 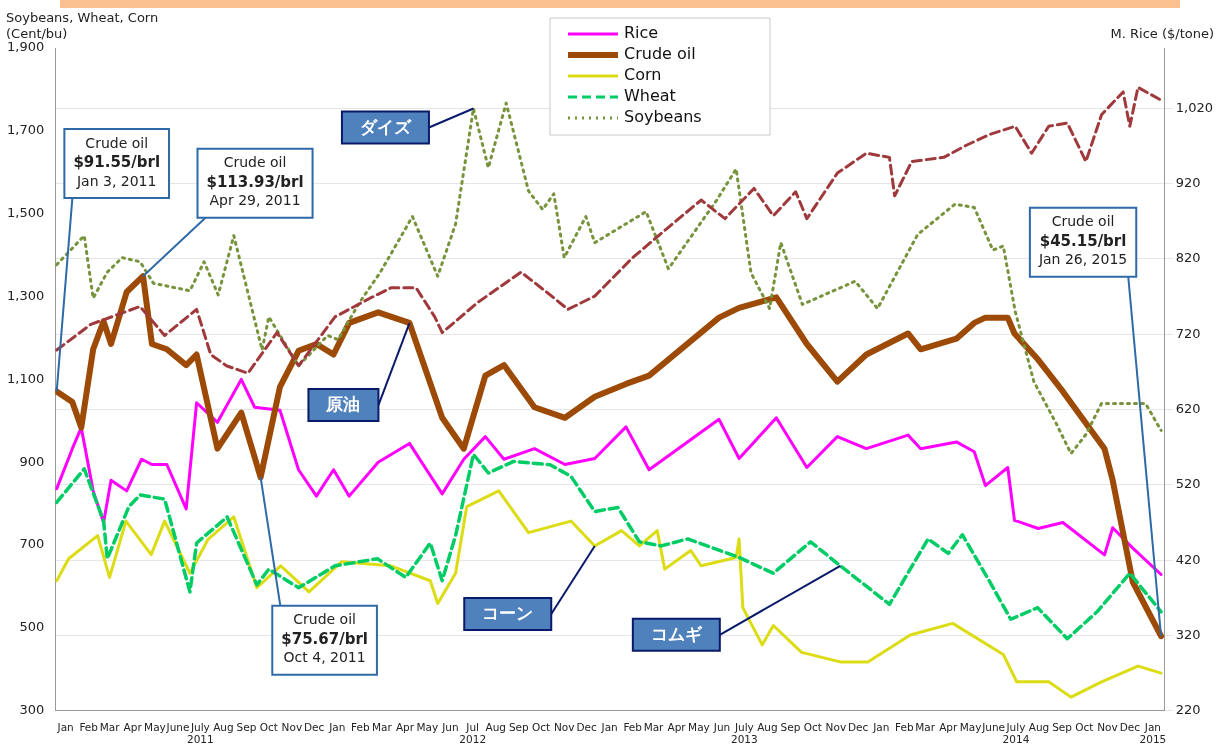 What do you see at coordinates (1188, 710) in the screenshot?
I see `y2-tick-label: 220` at bounding box center [1188, 710].